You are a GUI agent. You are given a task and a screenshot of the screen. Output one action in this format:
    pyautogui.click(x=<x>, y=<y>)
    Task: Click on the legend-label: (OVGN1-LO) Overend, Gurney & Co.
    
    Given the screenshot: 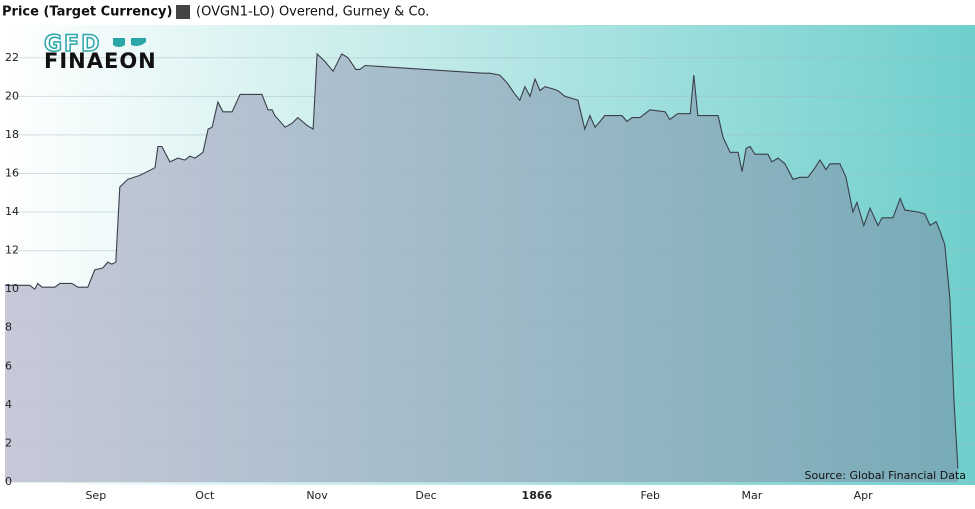 What is the action you would take?
    pyautogui.click(x=312, y=12)
    